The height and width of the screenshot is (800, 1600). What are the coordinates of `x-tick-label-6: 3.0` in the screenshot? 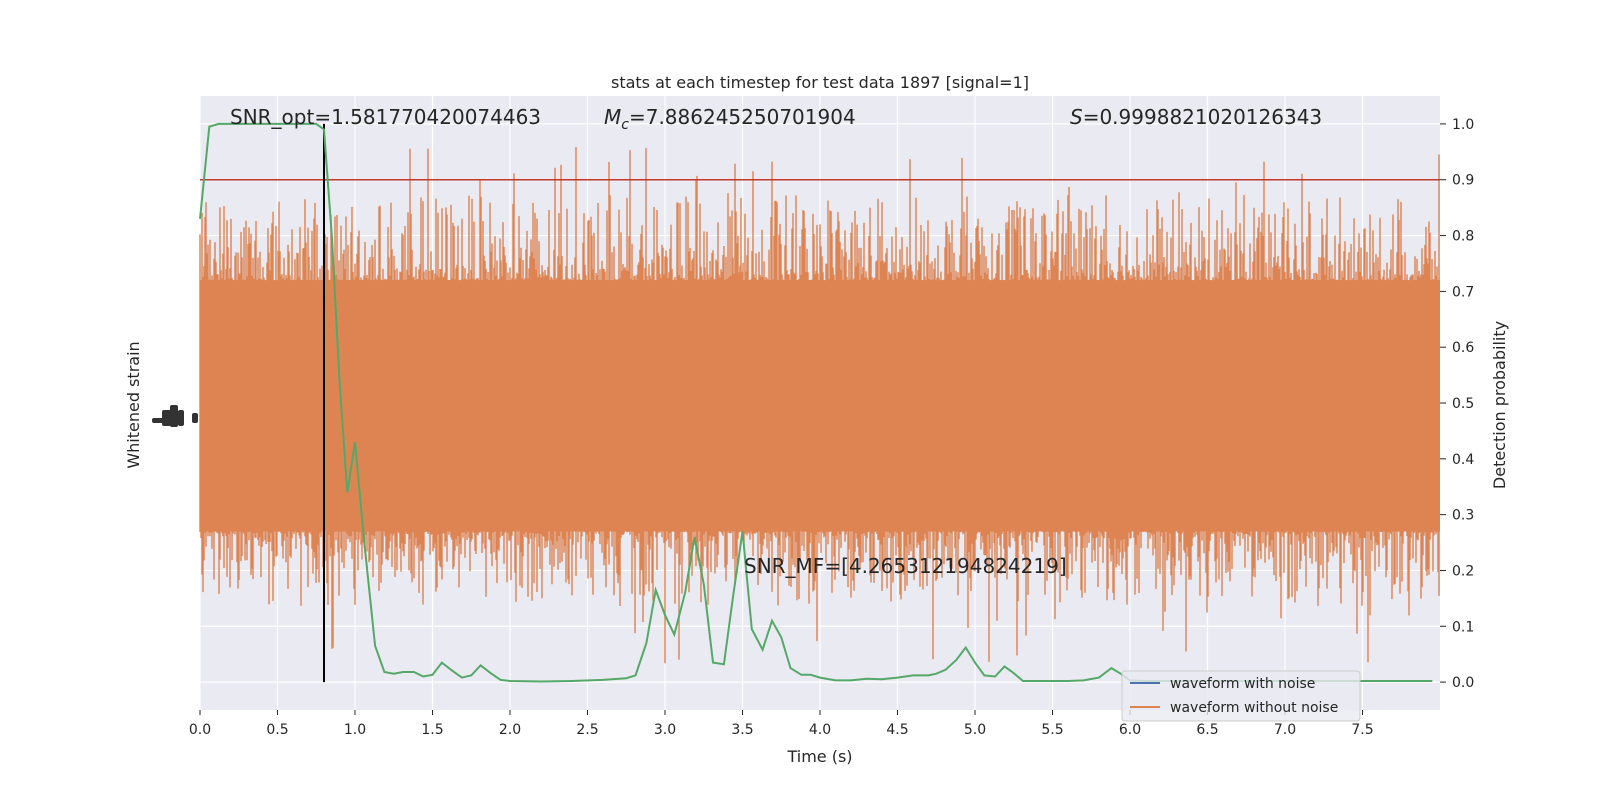 It's located at (665, 730).